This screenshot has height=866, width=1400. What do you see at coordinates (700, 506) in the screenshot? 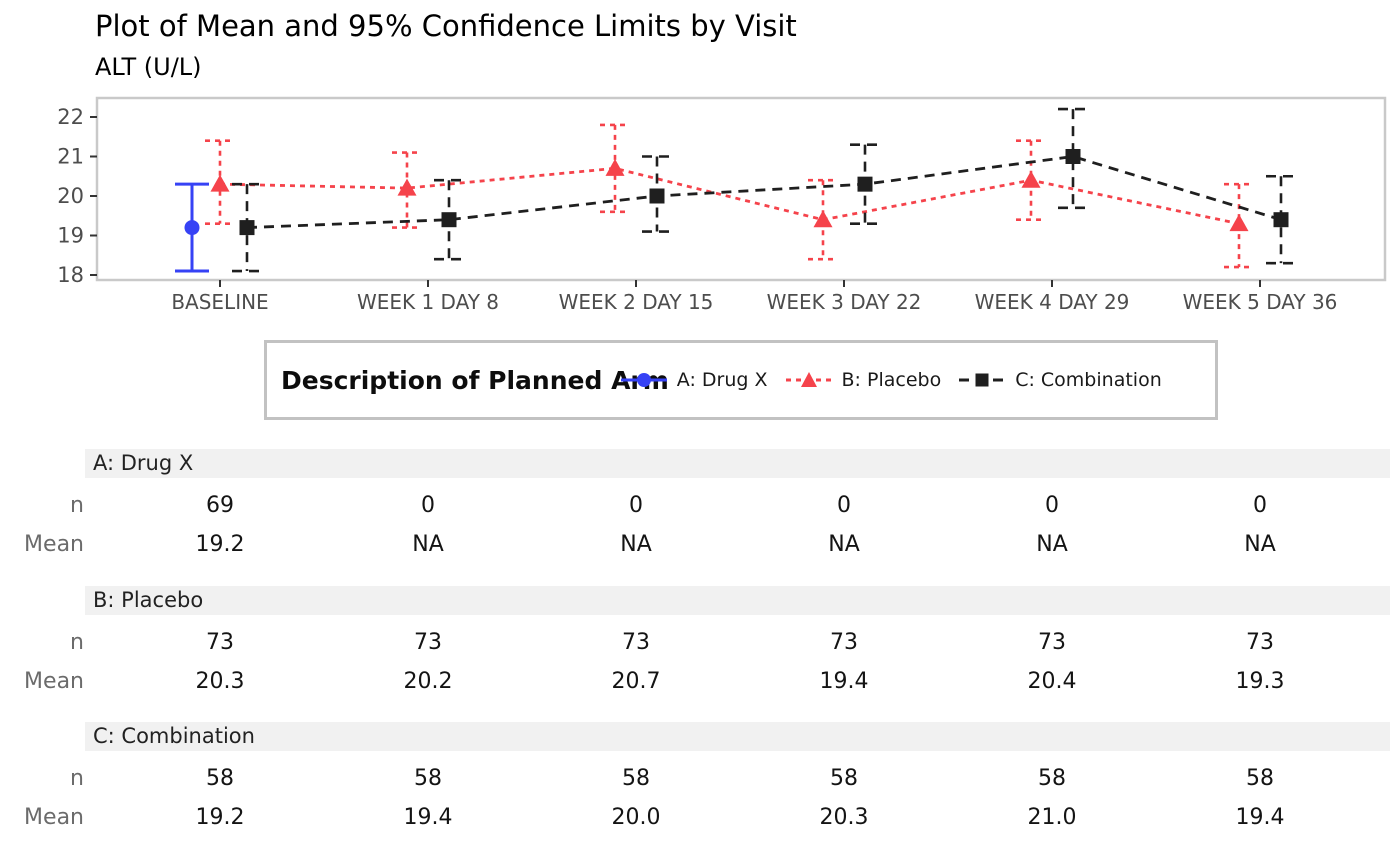
I see `table-row-n: n 69 0 0 0 0 0` at bounding box center [700, 506].